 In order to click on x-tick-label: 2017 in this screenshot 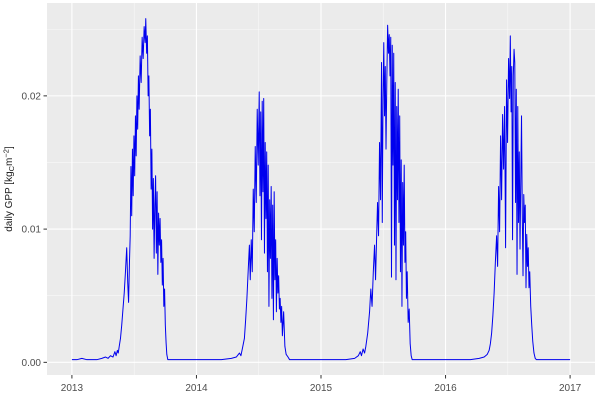, I will do `click(570, 388)`.